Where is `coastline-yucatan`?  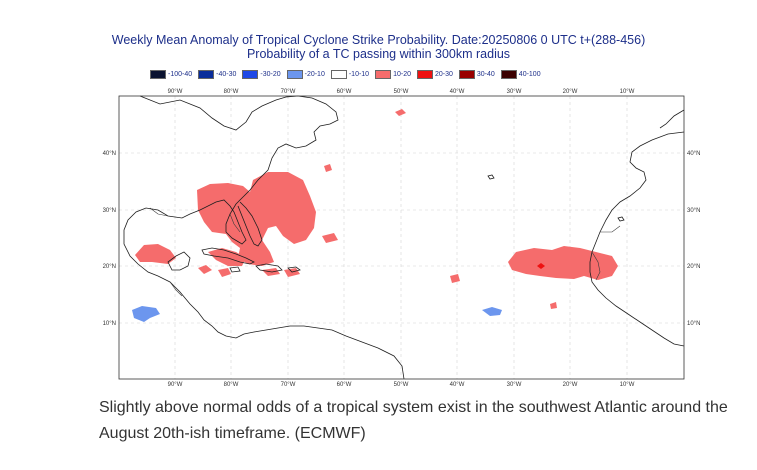
coastline-yucatan is located at coordinates (179, 261).